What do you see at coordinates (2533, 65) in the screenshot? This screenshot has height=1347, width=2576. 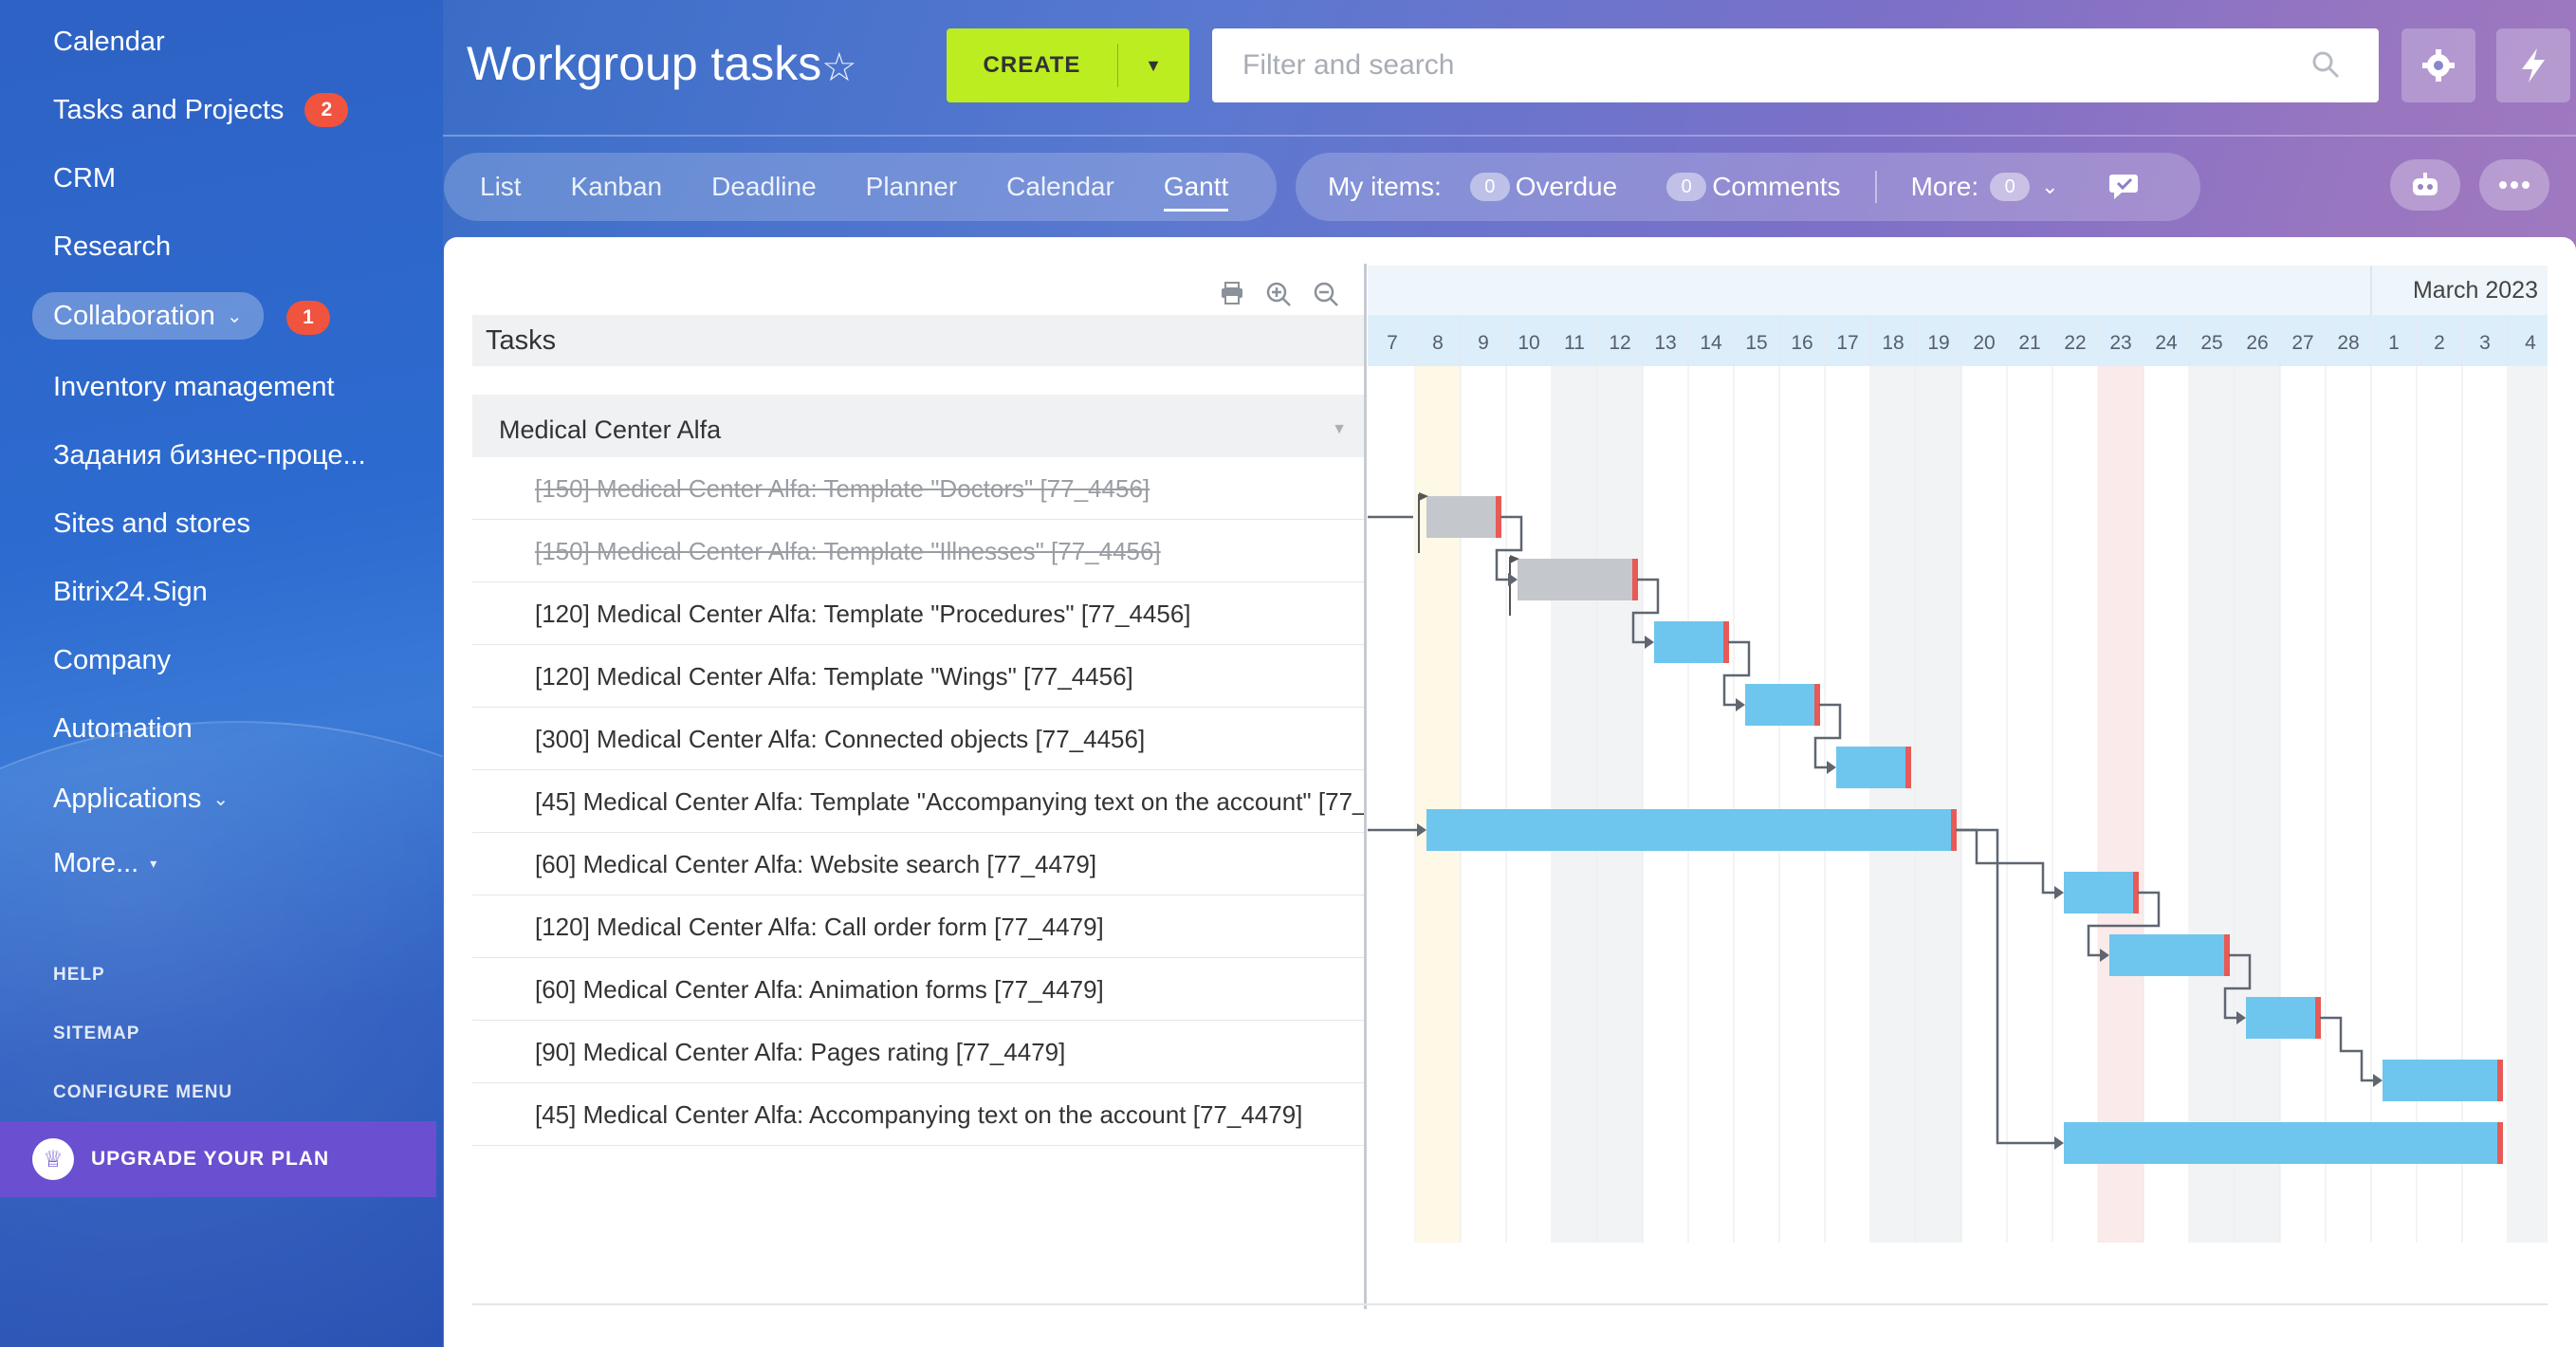 I see `lightning-icon` at bounding box center [2533, 65].